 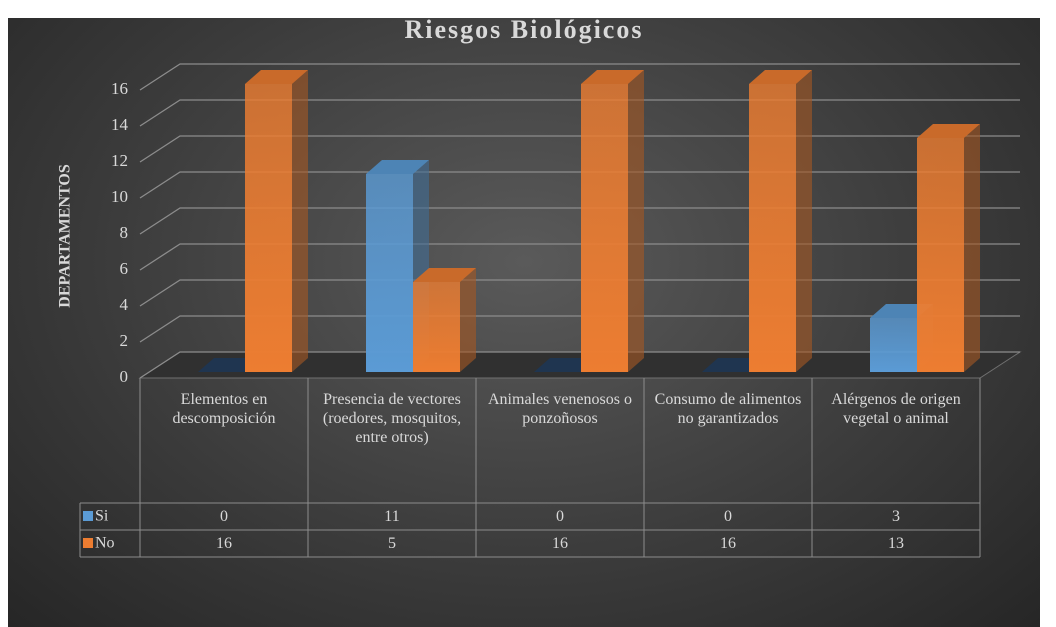 What do you see at coordinates (728, 409) in the screenshot?
I see `category-label: Consumo de alimentos no garantizados` at bounding box center [728, 409].